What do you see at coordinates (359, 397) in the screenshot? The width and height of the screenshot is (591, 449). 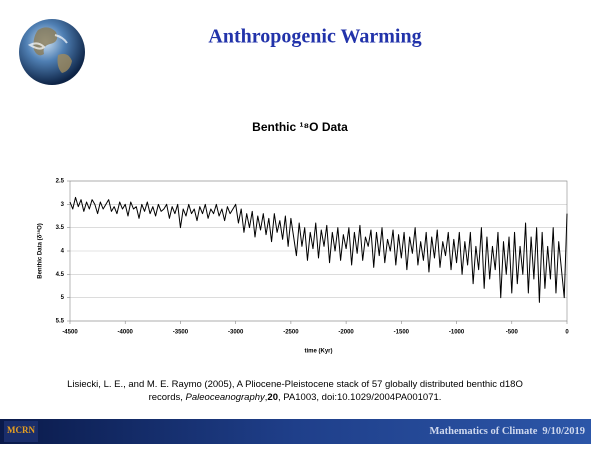 I see `citation-text: , PA1003, doi:10.1029/2004PA001071.` at bounding box center [359, 397].